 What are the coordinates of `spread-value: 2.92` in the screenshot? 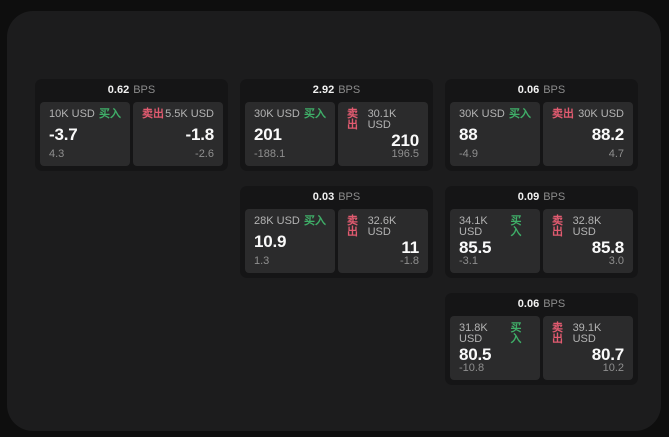 It's located at (323, 90).